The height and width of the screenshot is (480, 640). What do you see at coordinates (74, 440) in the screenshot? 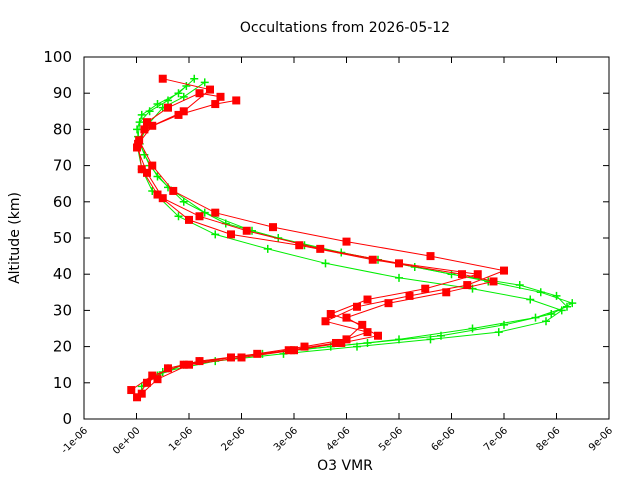
I see `x-tick-label: -1e-06` at bounding box center [74, 440].